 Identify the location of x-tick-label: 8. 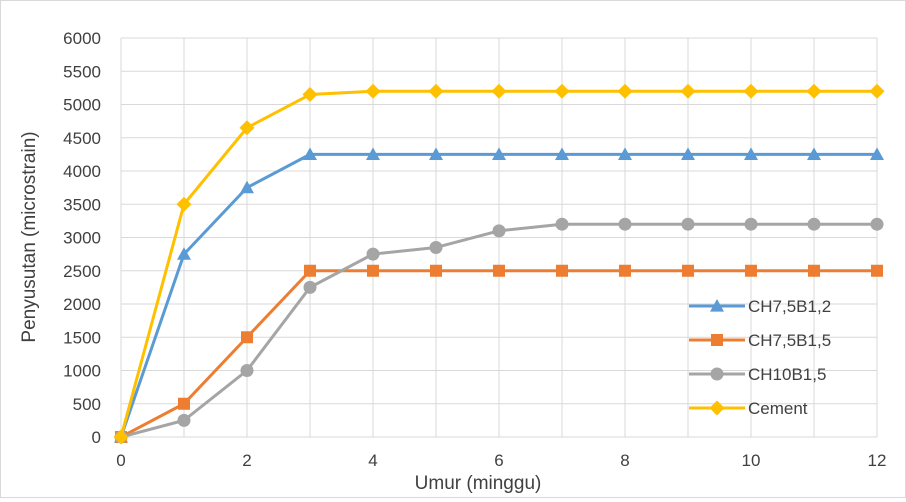
(624, 460).